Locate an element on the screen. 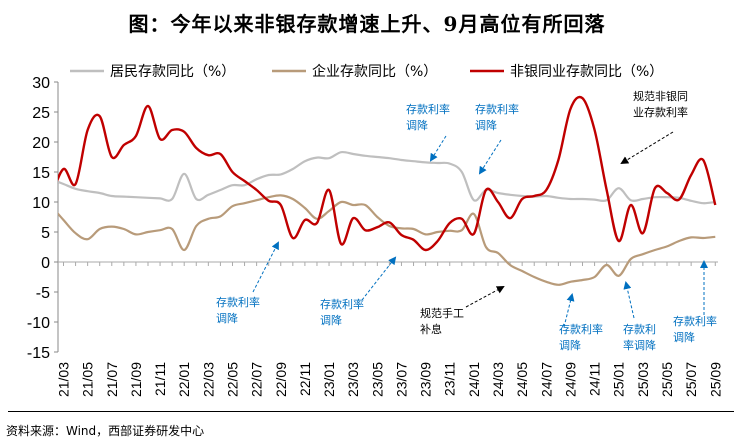 This screenshot has height=446, width=734. x-tick-label: 22/03 is located at coordinates (208, 379).